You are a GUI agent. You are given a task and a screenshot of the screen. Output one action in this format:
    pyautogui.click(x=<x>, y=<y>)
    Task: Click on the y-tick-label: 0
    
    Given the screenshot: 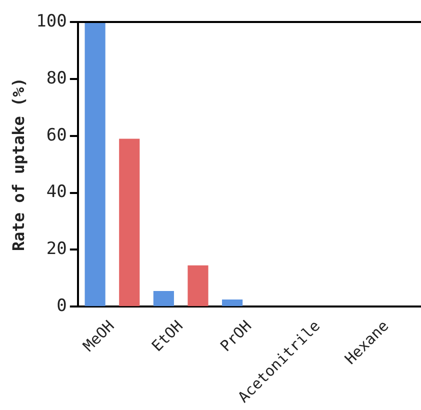 What is the action you would take?
    pyautogui.click(x=61, y=306)
    